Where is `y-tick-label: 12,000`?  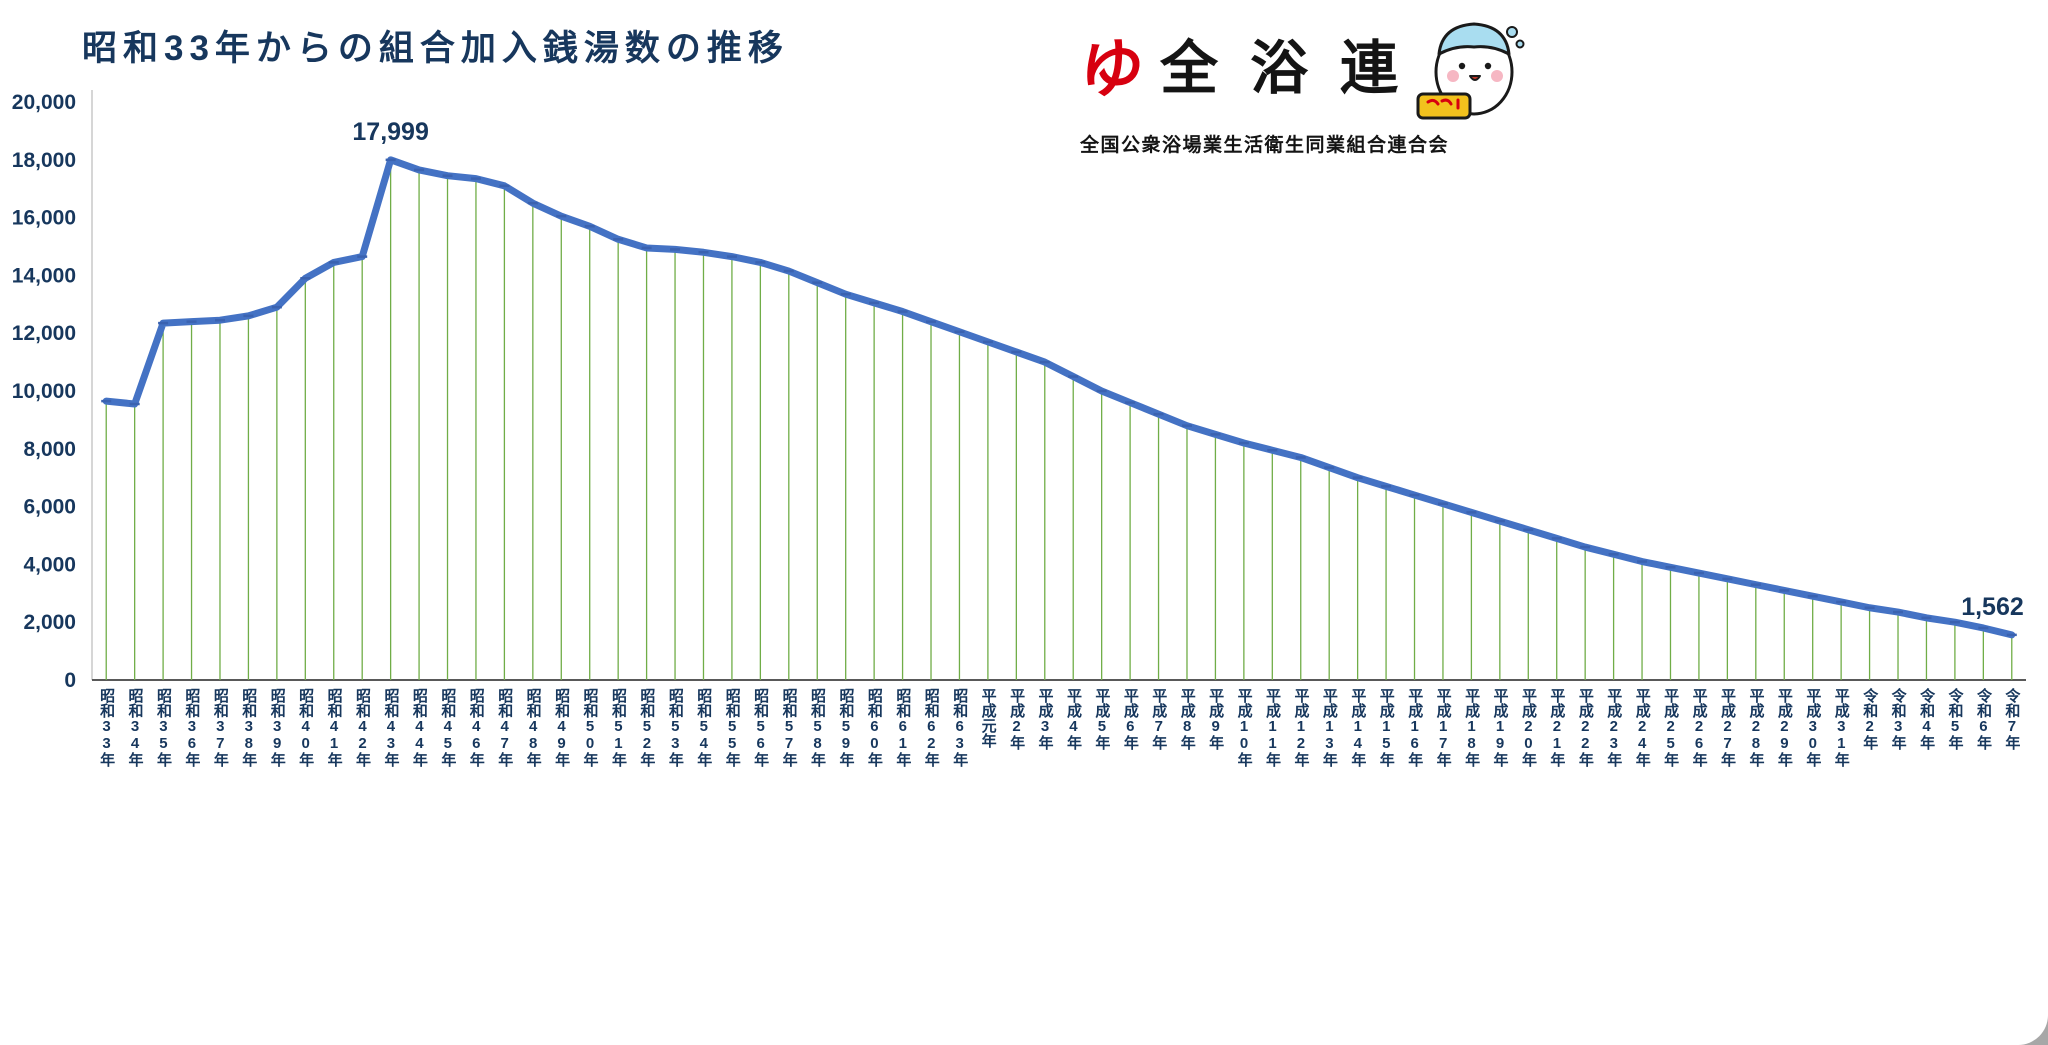 y-tick-label: 12,000 is located at coordinates (44, 333).